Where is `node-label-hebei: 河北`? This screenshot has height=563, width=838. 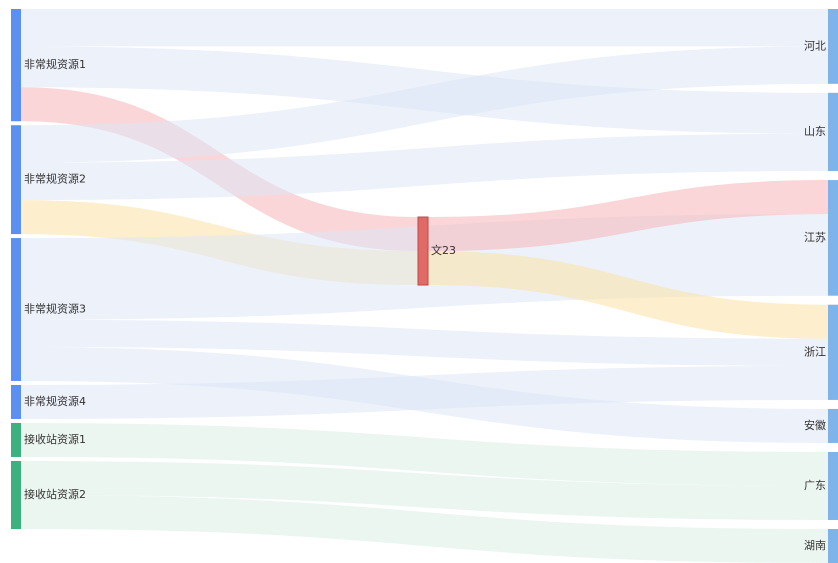
node-label-hebei: 河北 is located at coordinates (815, 45).